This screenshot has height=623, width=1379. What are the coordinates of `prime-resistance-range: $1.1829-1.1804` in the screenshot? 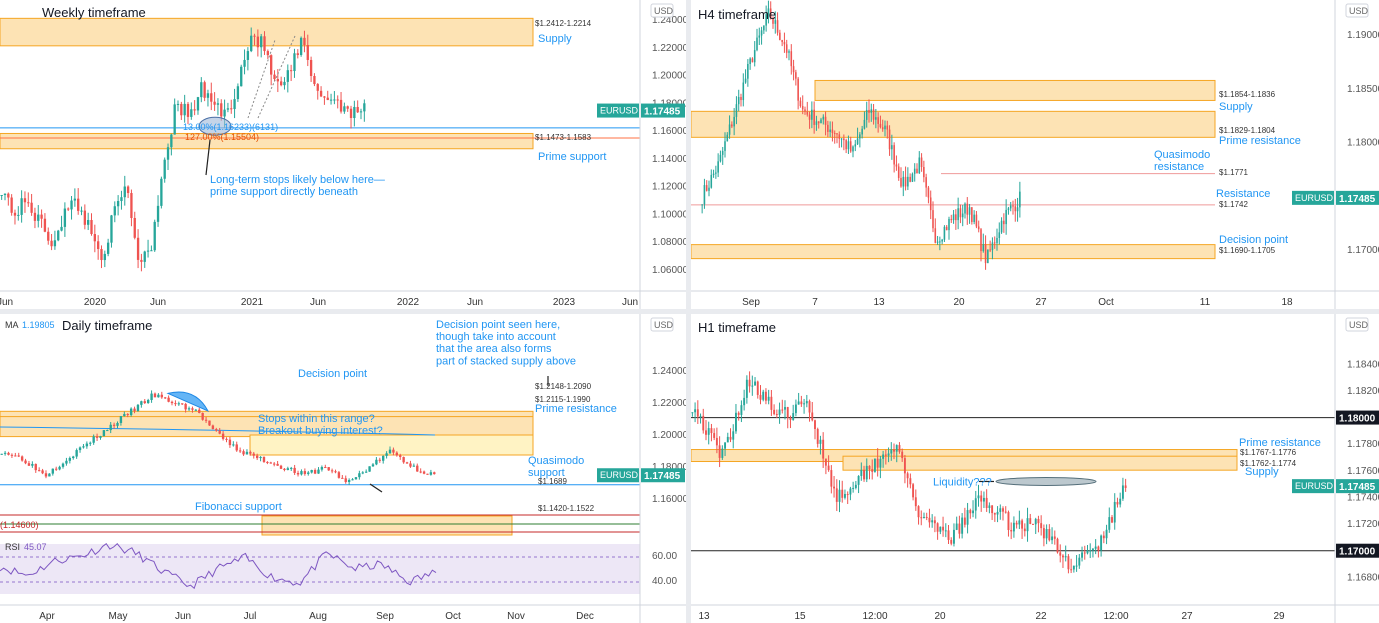 It's located at (1247, 130).